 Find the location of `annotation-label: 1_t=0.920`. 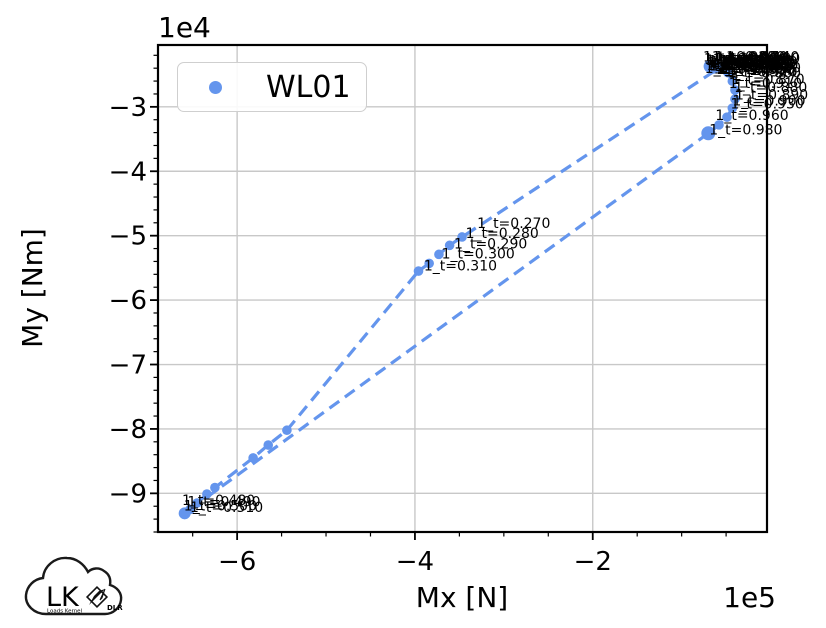

annotation-label: 1_t=0.920 is located at coordinates (760, 72).